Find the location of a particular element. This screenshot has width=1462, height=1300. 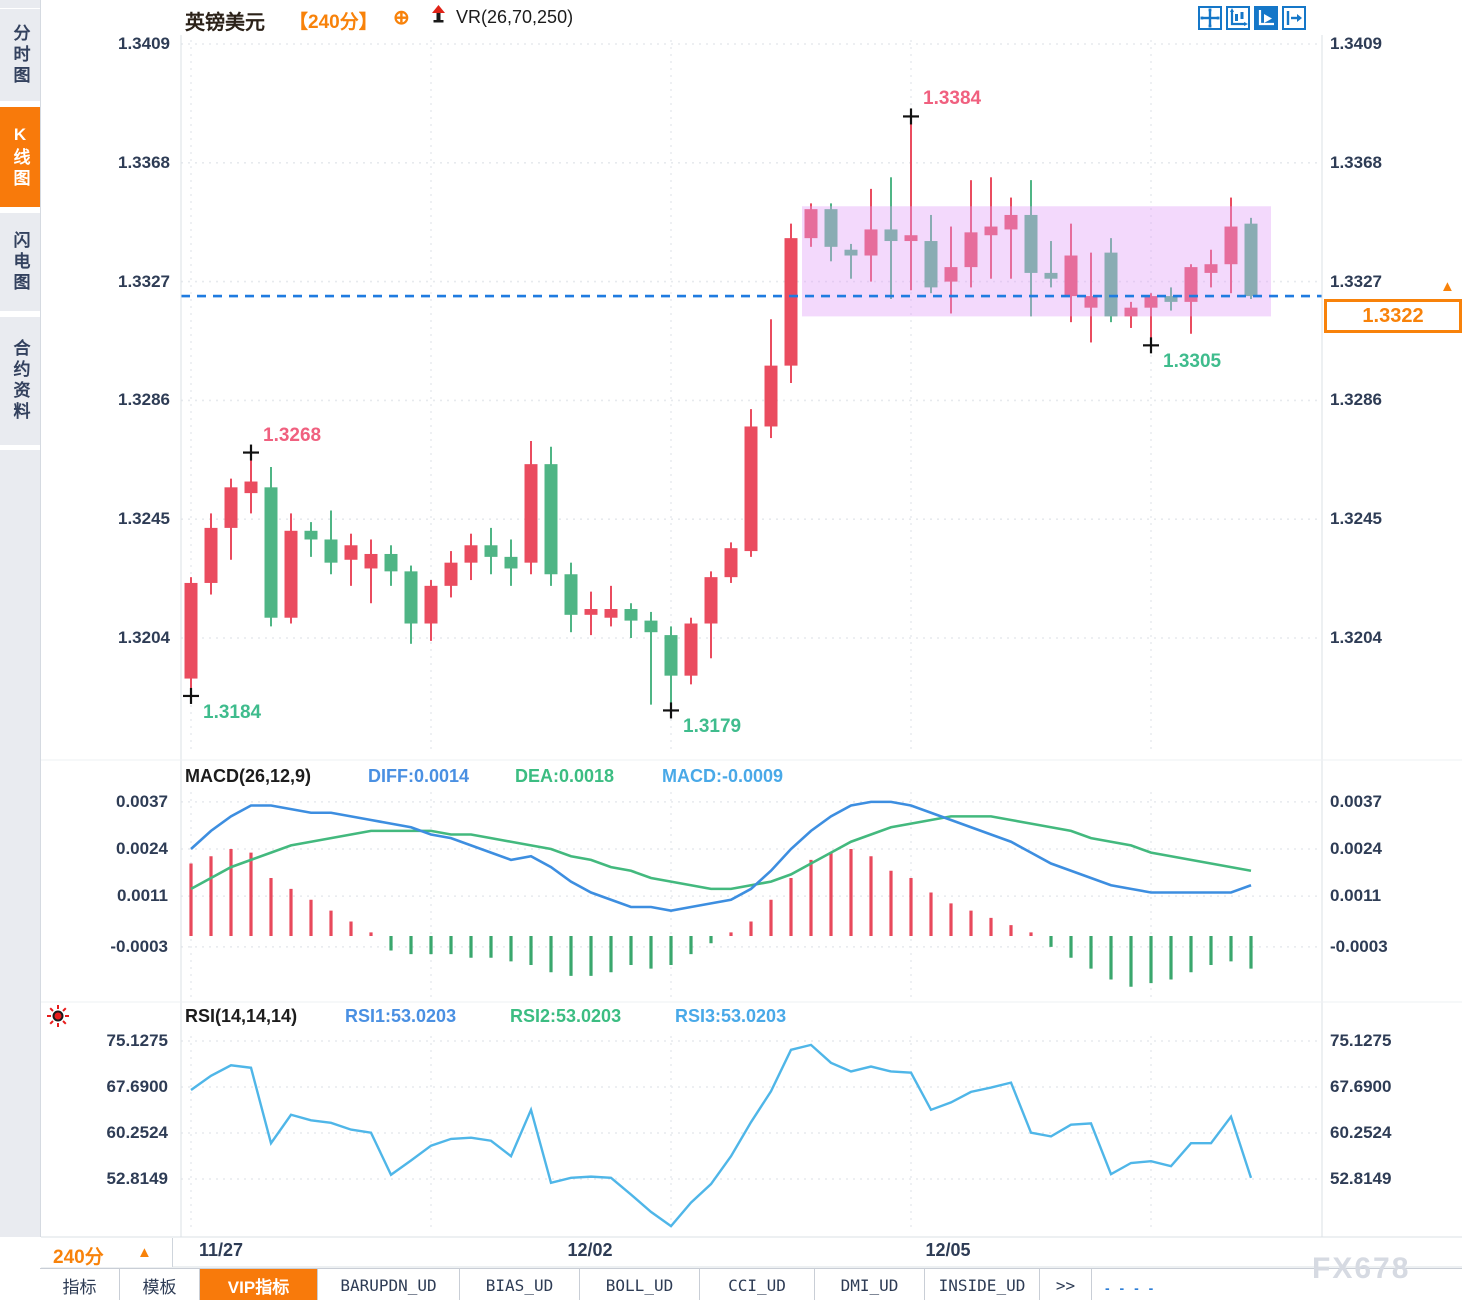

axis-play-icon is located at coordinates (1266, 18).